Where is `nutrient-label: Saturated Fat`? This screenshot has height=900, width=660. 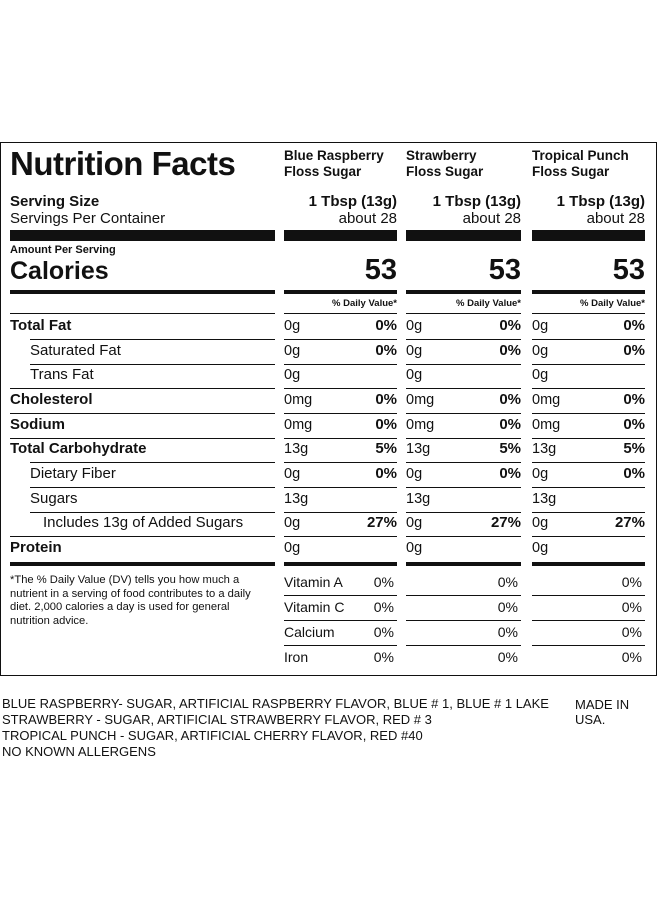
nutrient-label: Saturated Fat is located at coordinates (75, 350).